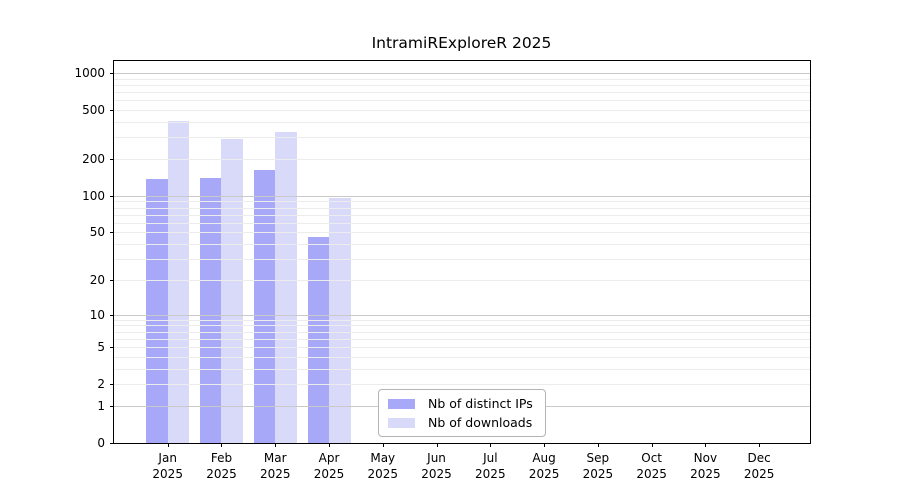  Describe the element at coordinates (97, 279) in the screenshot. I see `y-tick-label: 20` at that location.